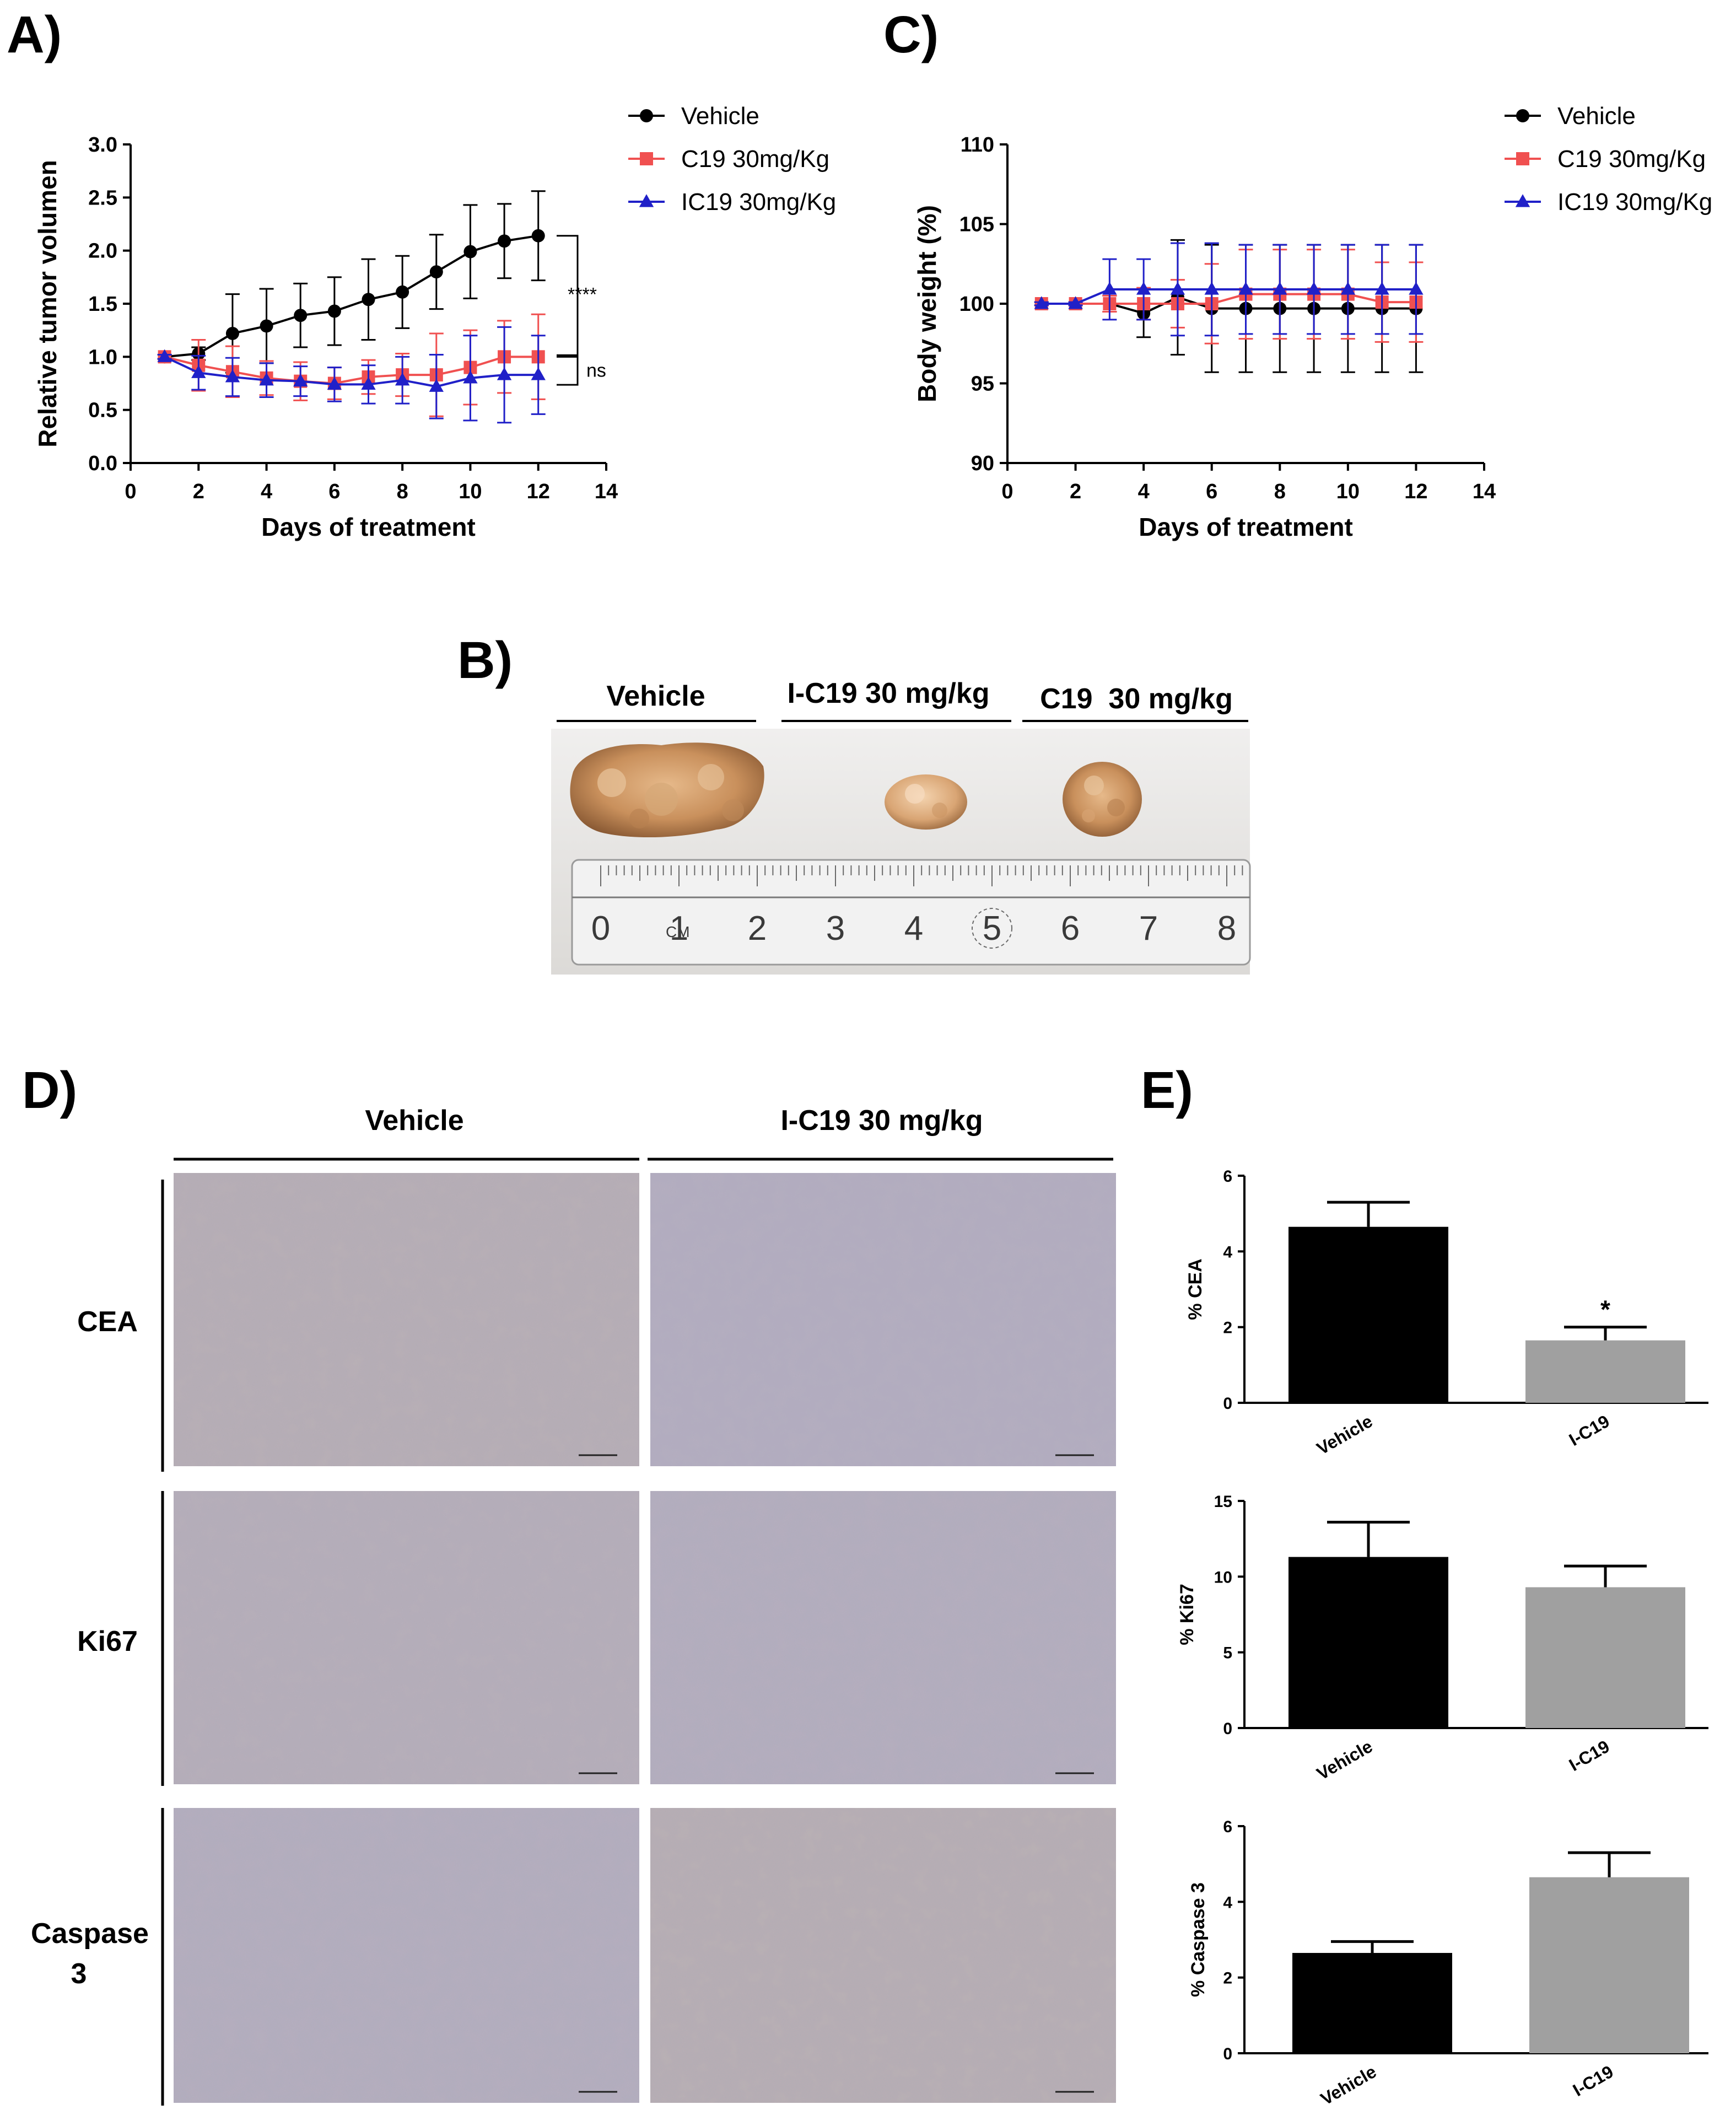  I want to click on series-c19-30mg-kg, so click(351, 365).